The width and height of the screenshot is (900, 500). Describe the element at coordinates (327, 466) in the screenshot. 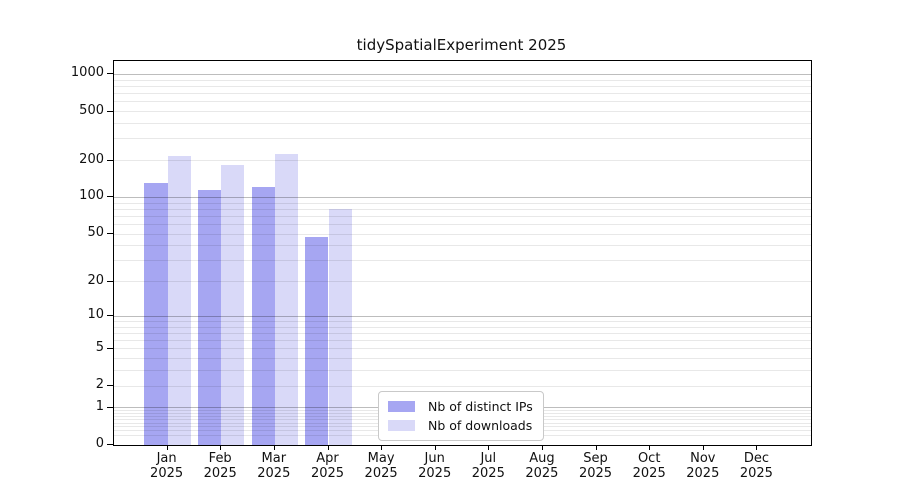

I see `x-axis-tick-label: Apr 2025` at that location.